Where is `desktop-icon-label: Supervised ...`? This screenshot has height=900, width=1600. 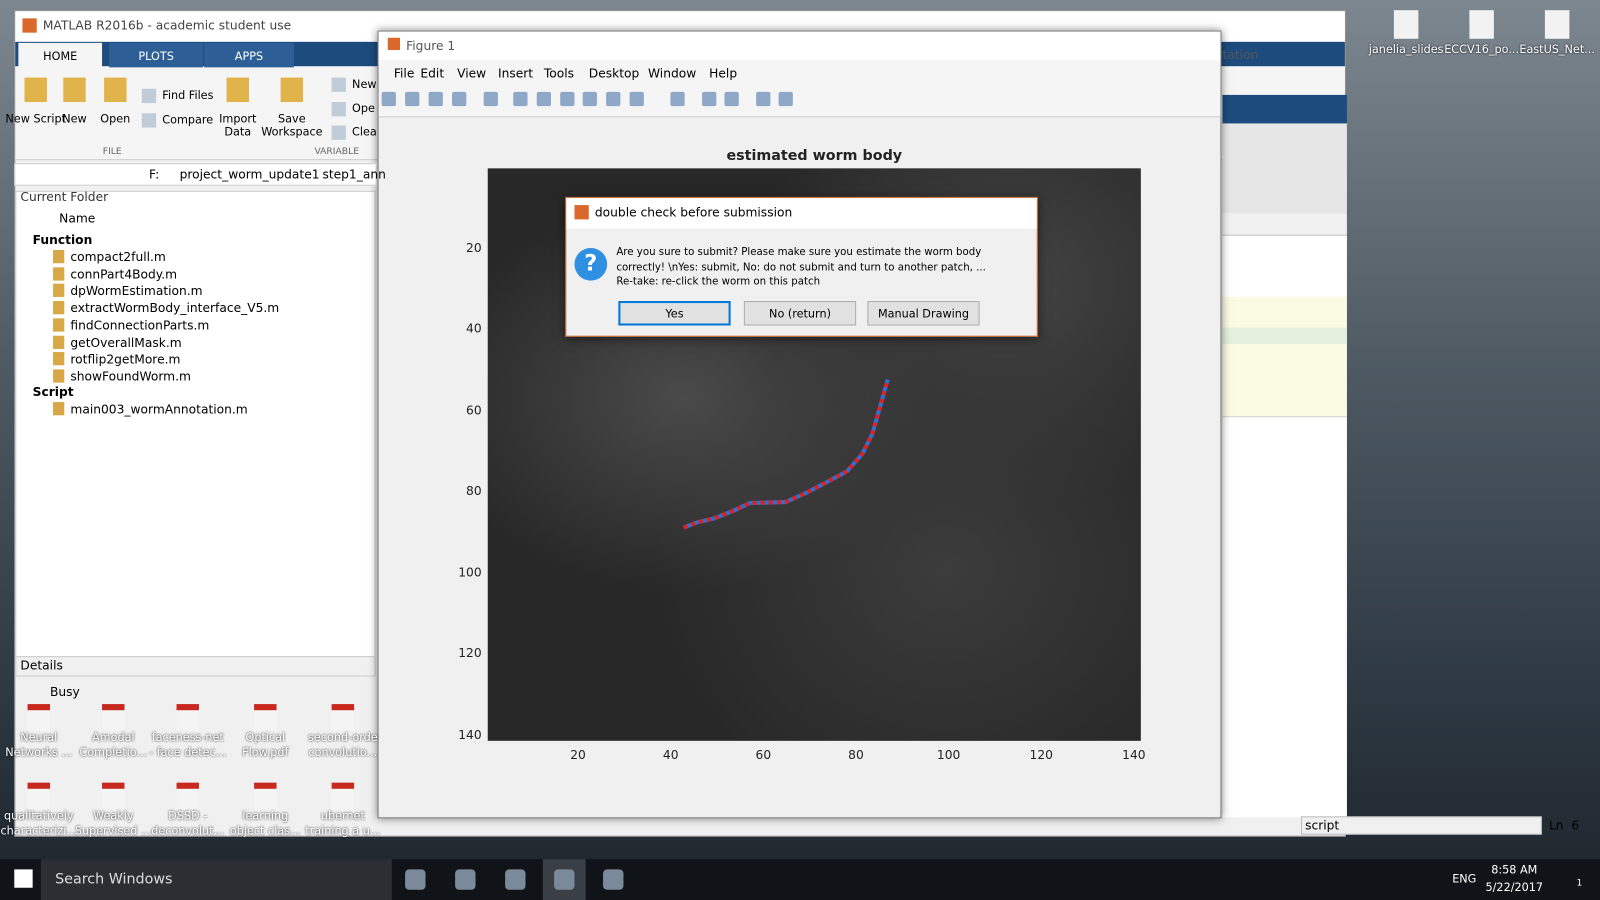 desktop-icon-label: Supervised ... is located at coordinates (113, 831).